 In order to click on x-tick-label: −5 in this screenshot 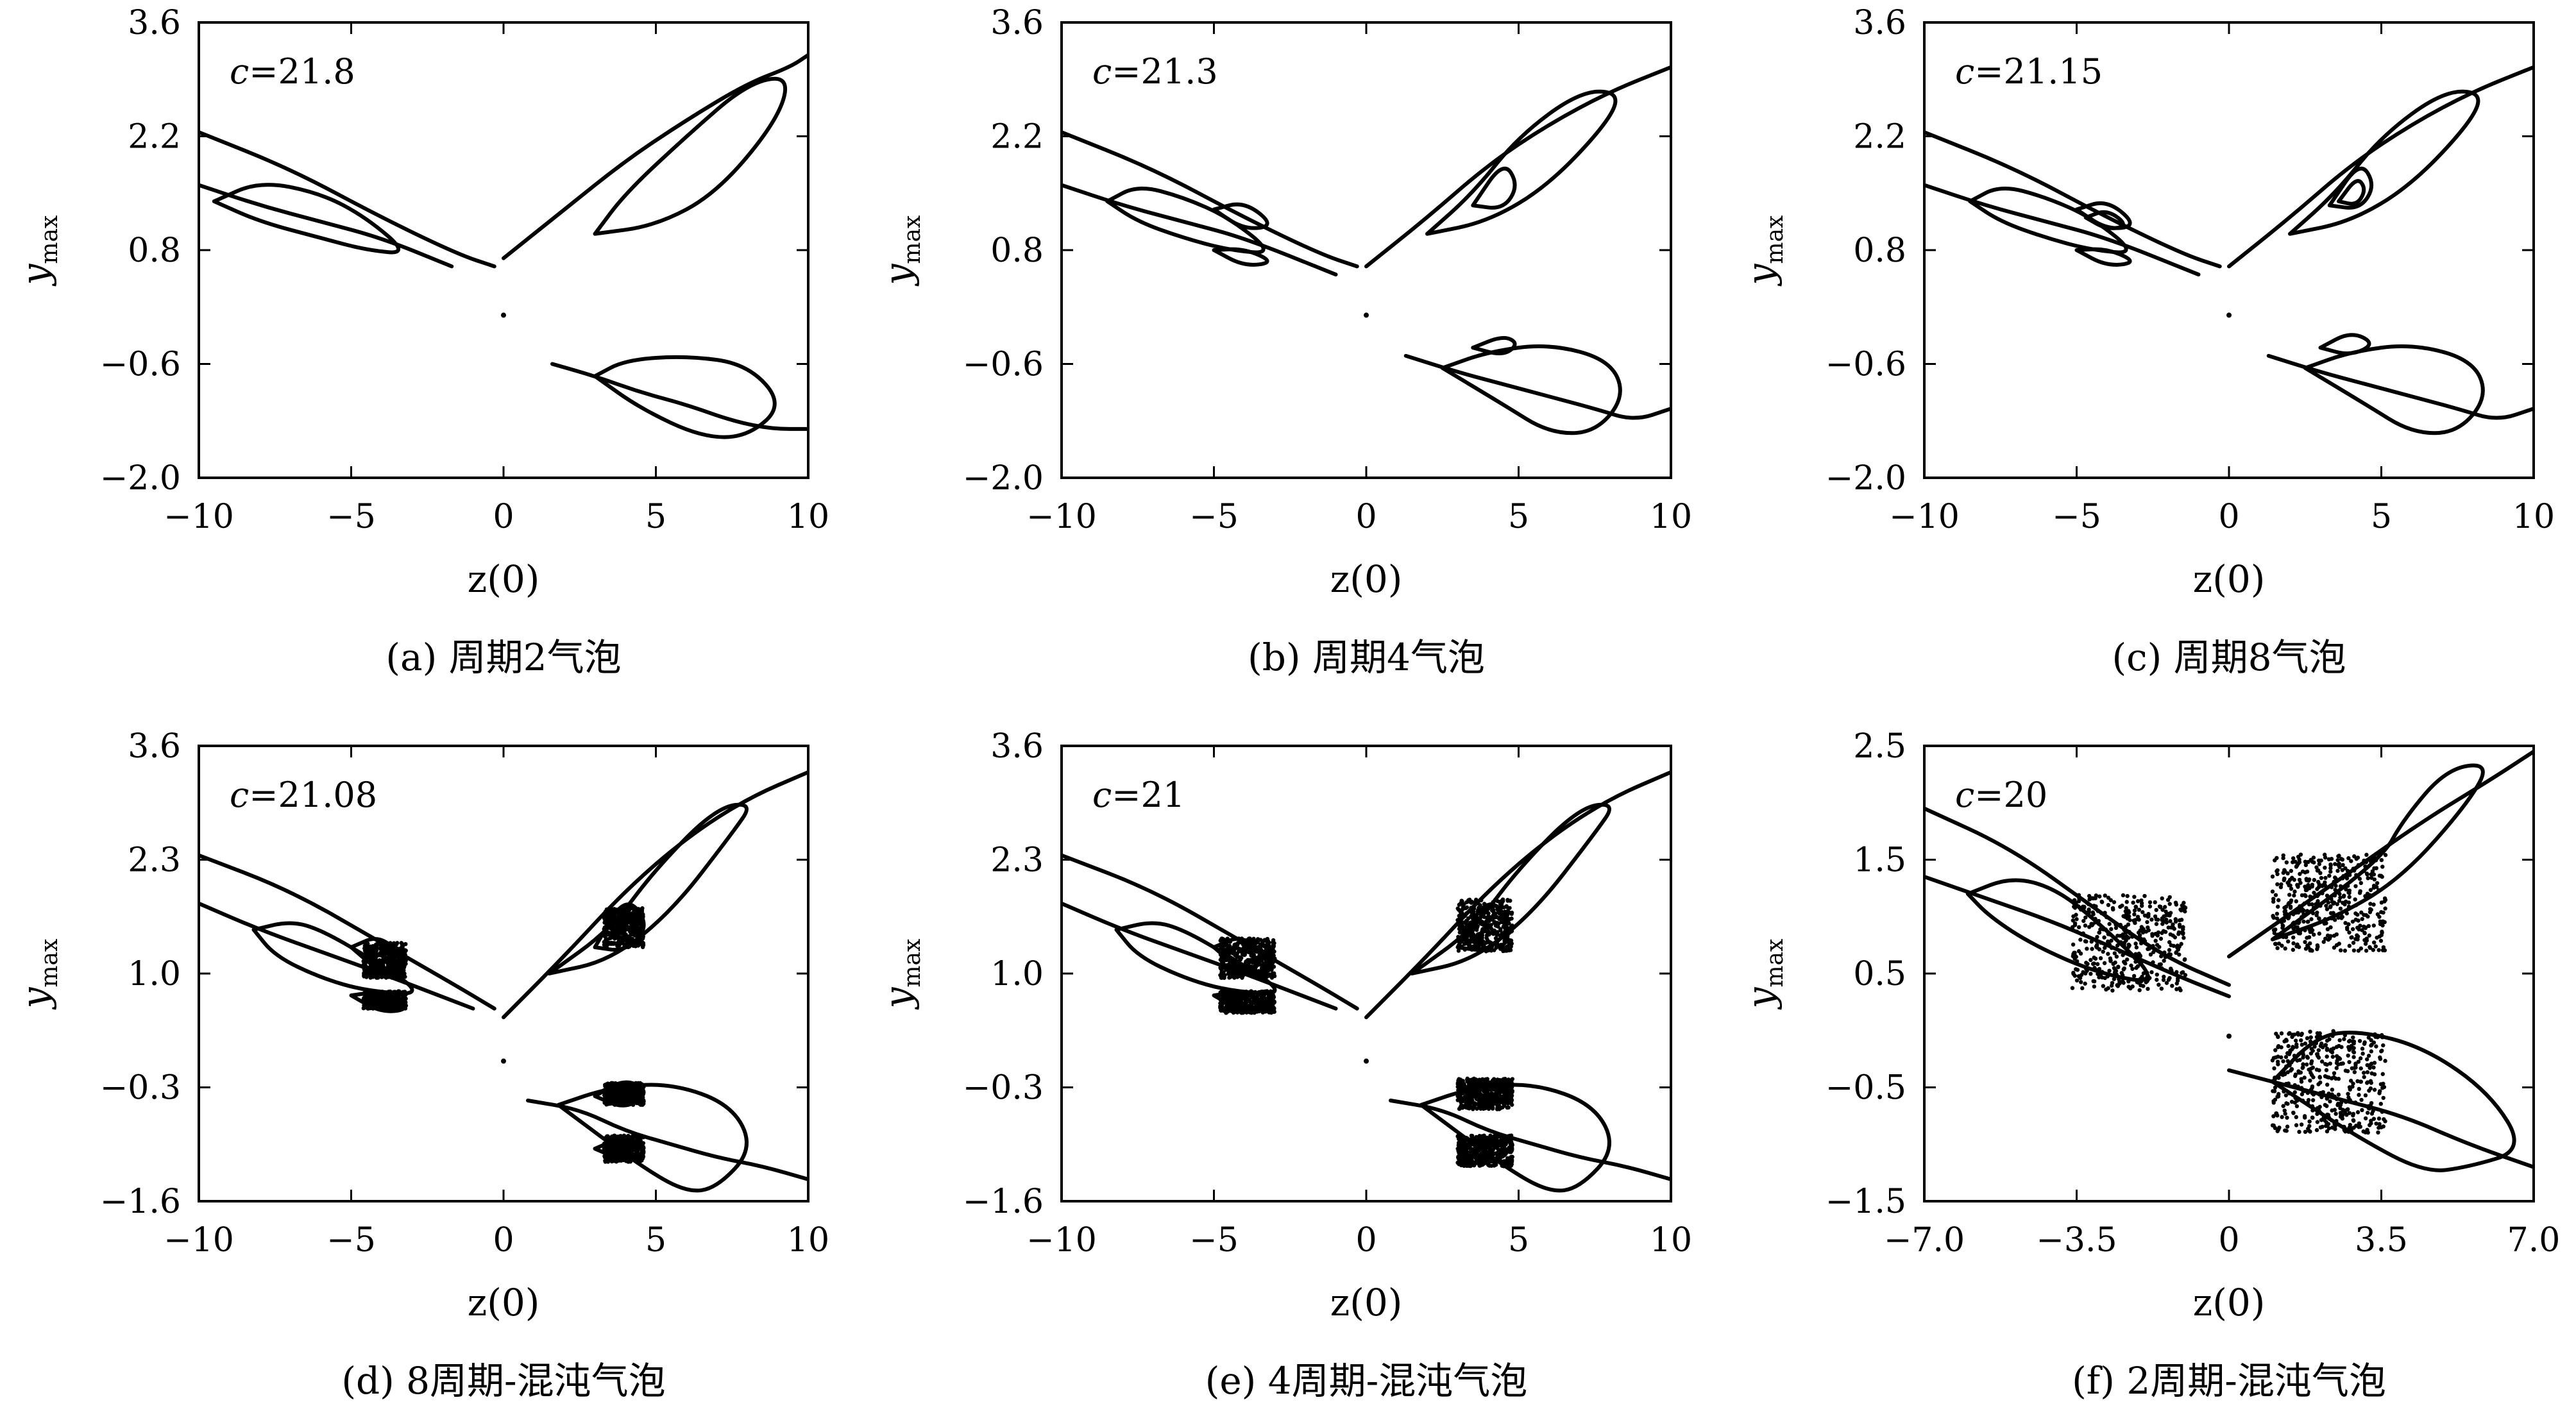, I will do `click(351, 517)`.